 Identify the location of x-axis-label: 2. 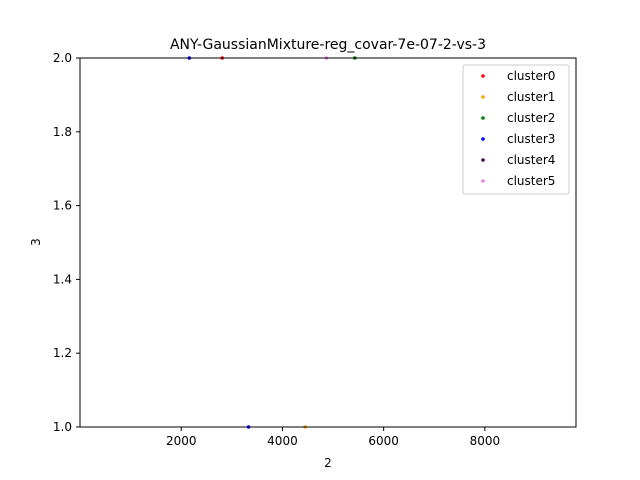
(328, 463).